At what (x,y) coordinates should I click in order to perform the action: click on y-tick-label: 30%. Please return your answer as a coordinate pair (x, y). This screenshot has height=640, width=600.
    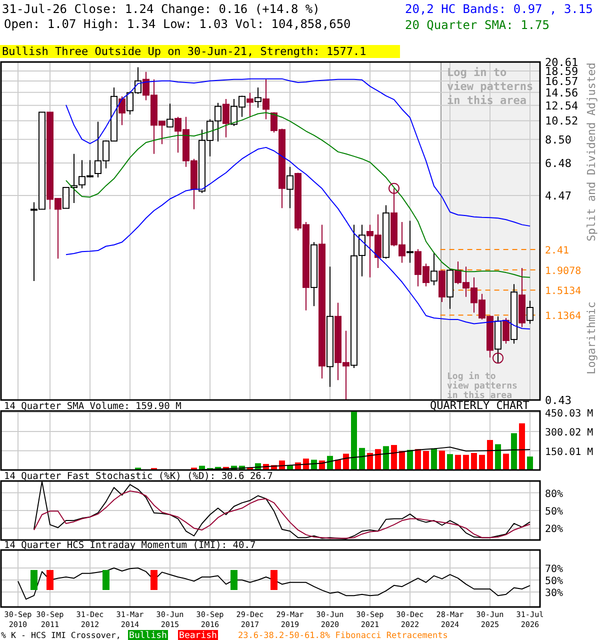
    Looking at the image, I should click on (554, 593).